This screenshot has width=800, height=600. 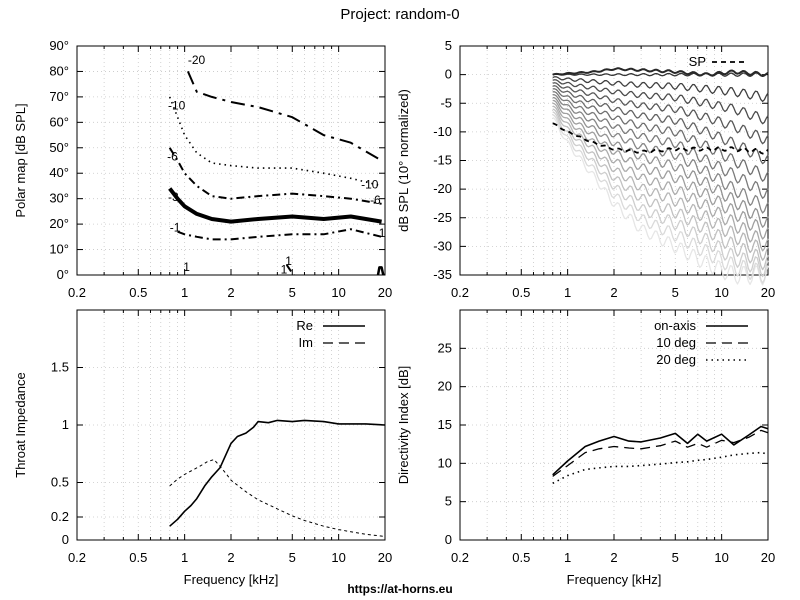 What do you see at coordinates (442, 217) in the screenshot?
I see `y-tick-label: -25` at bounding box center [442, 217].